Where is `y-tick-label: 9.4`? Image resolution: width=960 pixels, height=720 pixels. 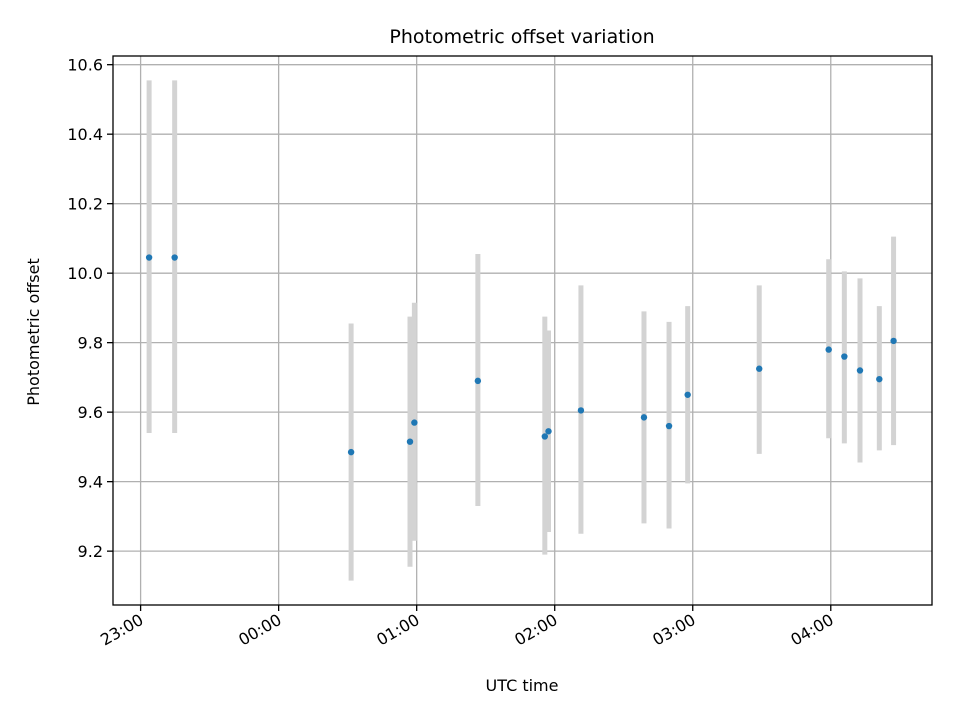 y-tick-label: 9.4 is located at coordinates (90, 482).